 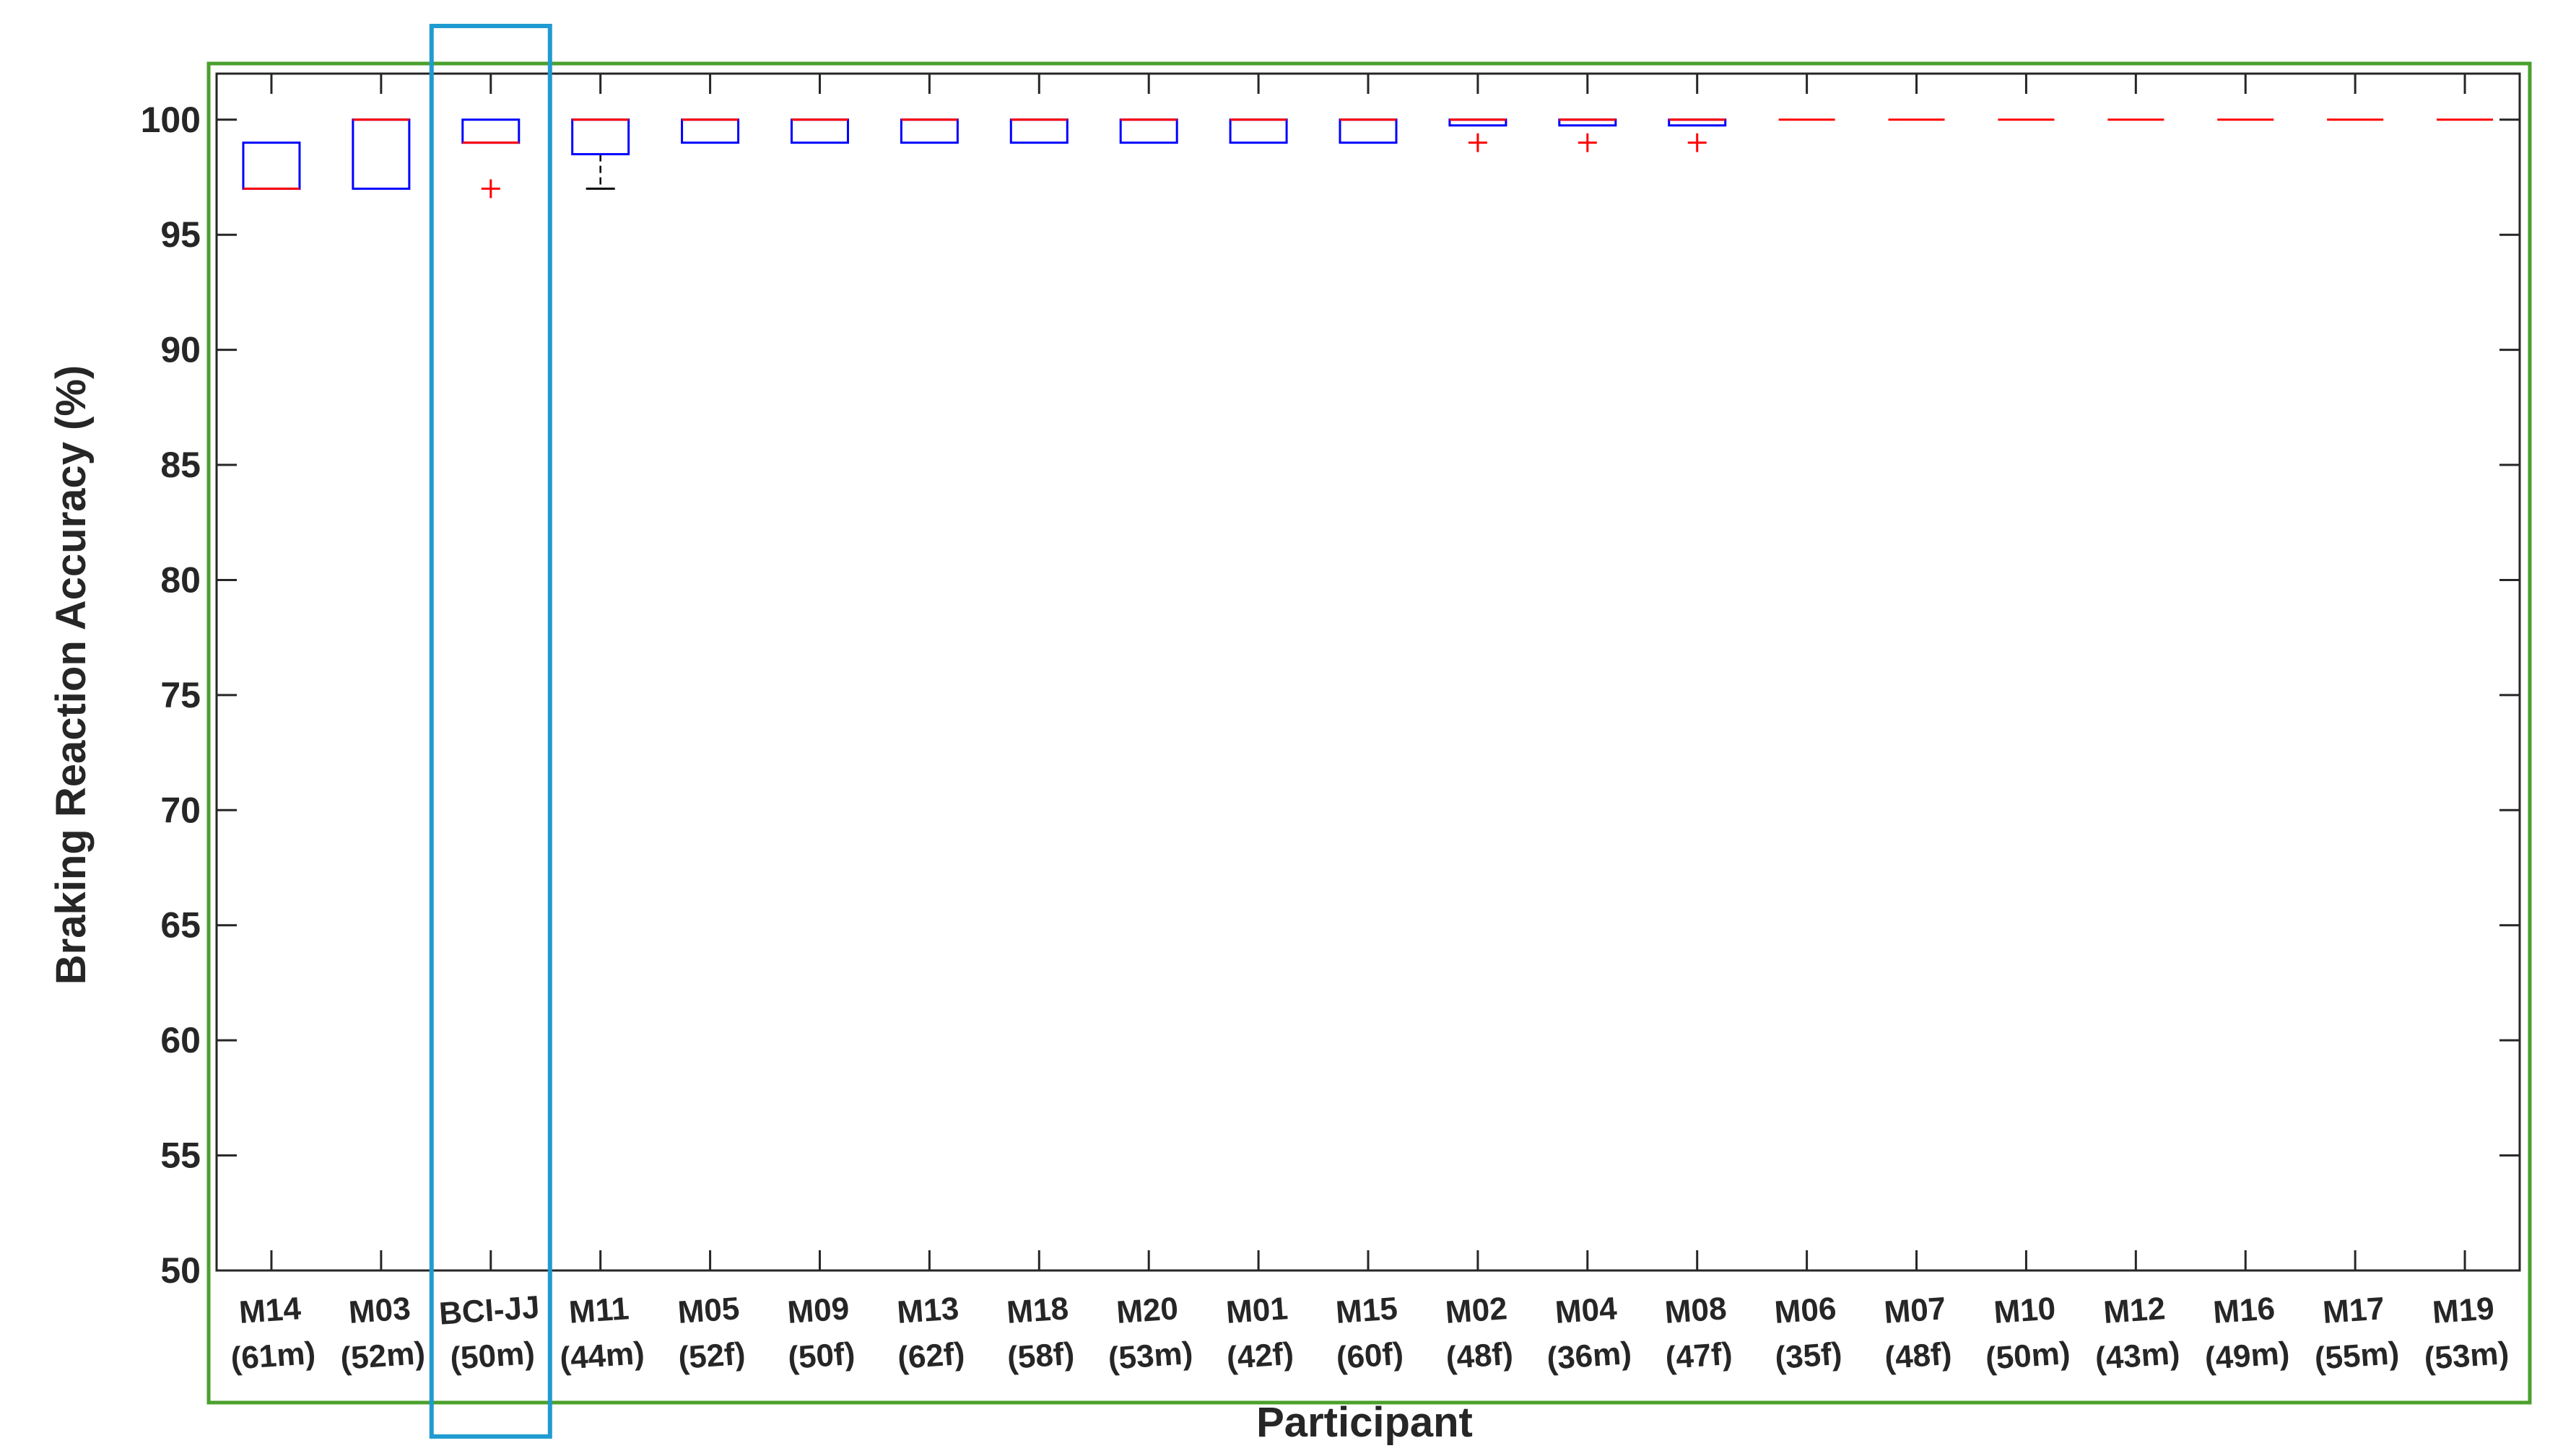 I want to click on y-tick-label: 90, so click(x=180, y=350).